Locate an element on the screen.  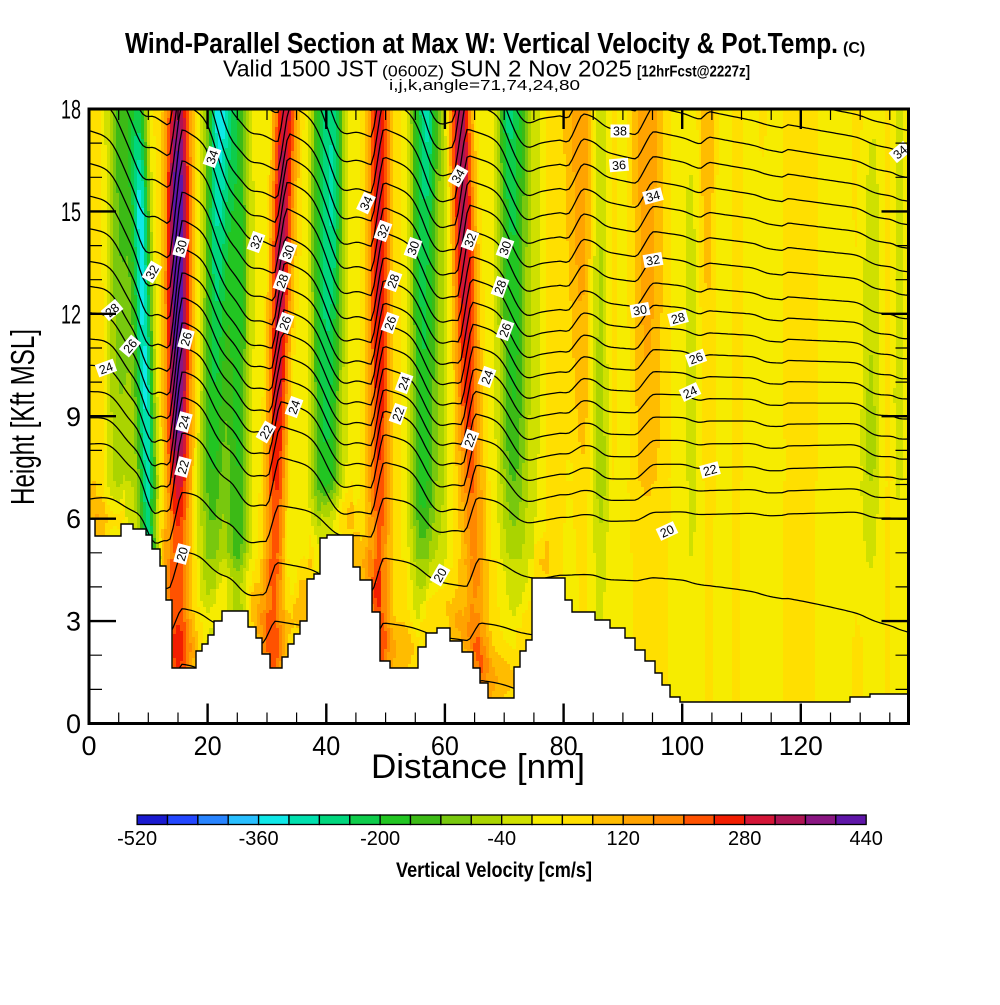
svg-text: 3 is located at coordinates (73, 622).